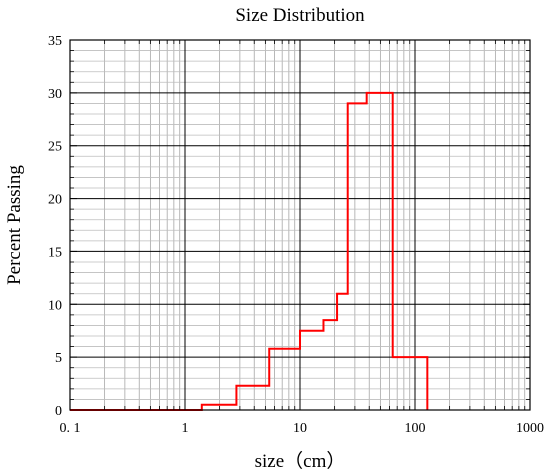  What do you see at coordinates (185, 428) in the screenshot?
I see `x-tick-label: 1` at bounding box center [185, 428].